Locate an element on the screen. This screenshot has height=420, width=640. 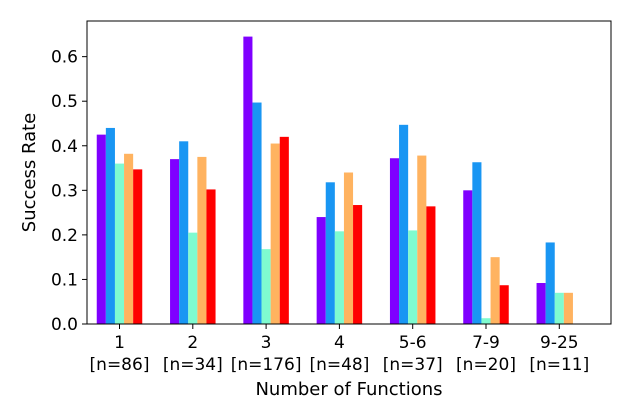
x-tick-label: 9-25 is located at coordinates (559, 343).